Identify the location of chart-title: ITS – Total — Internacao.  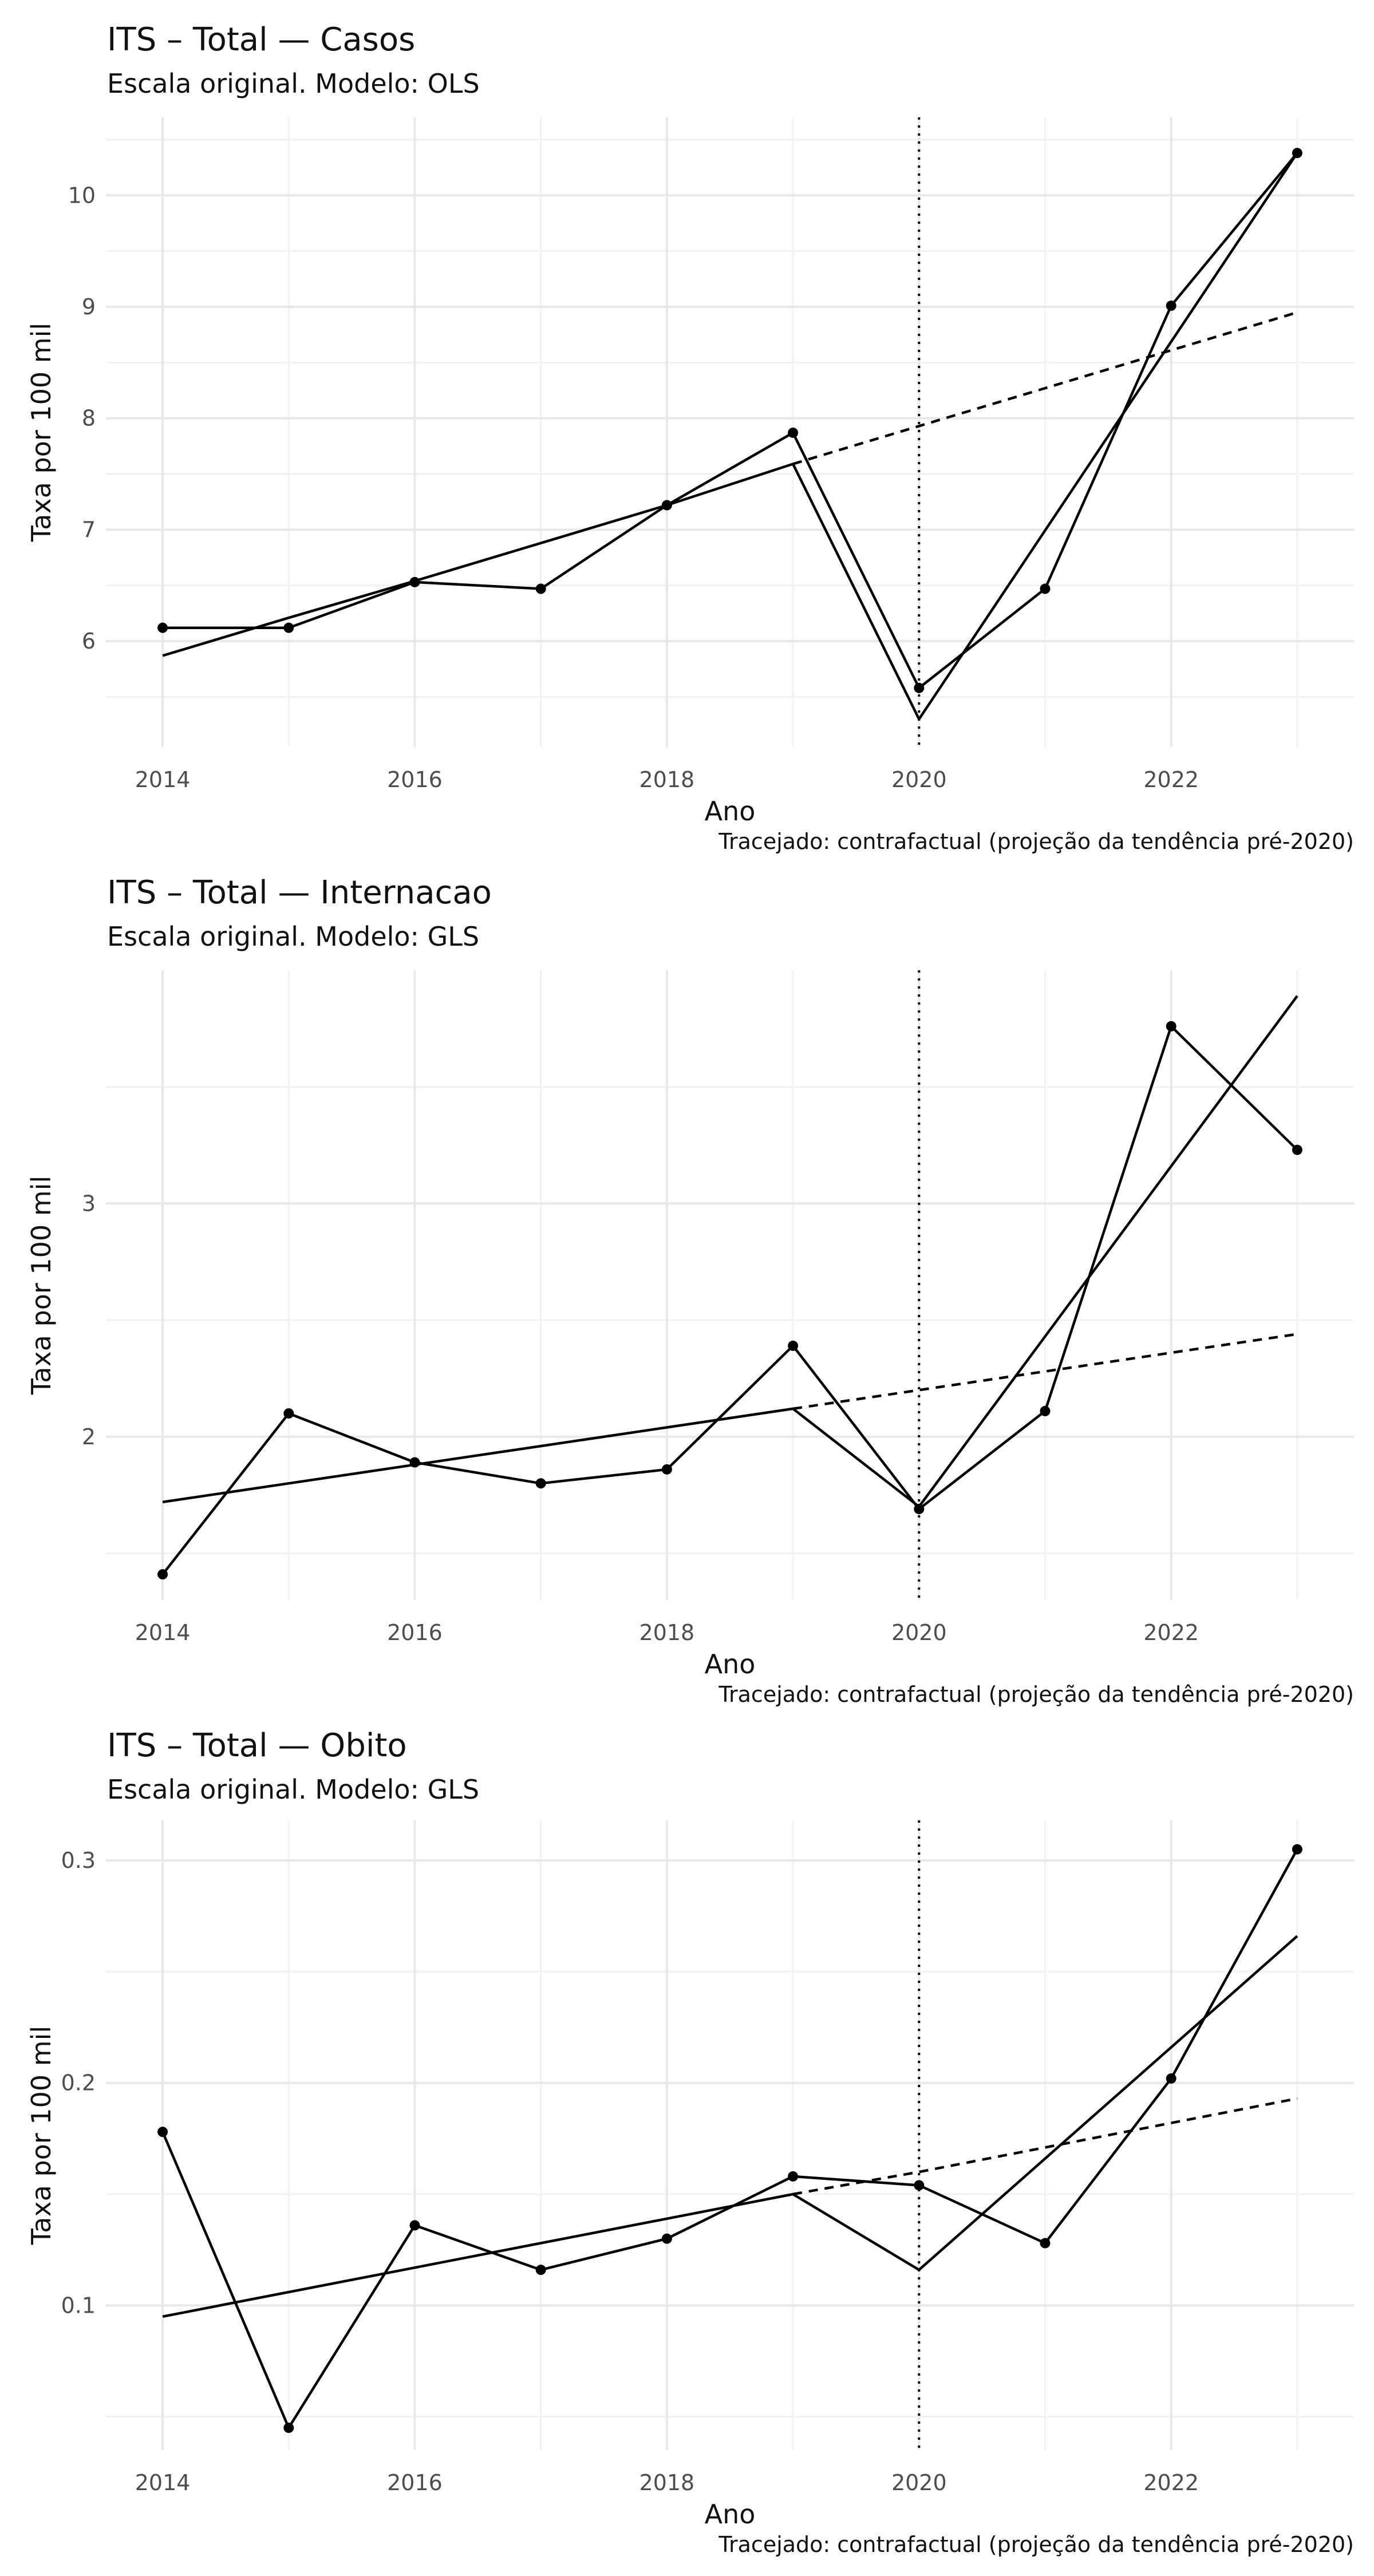
(300, 892).